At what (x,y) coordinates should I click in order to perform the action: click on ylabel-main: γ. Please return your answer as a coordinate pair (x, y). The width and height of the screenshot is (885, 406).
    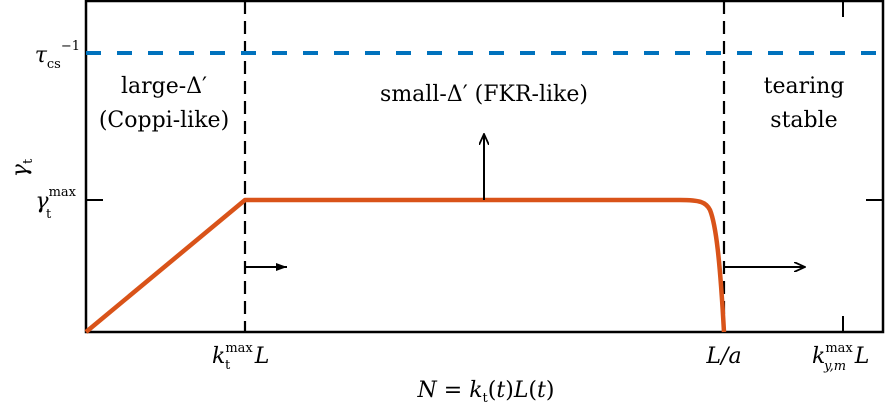
    Looking at the image, I should click on (20, 170).